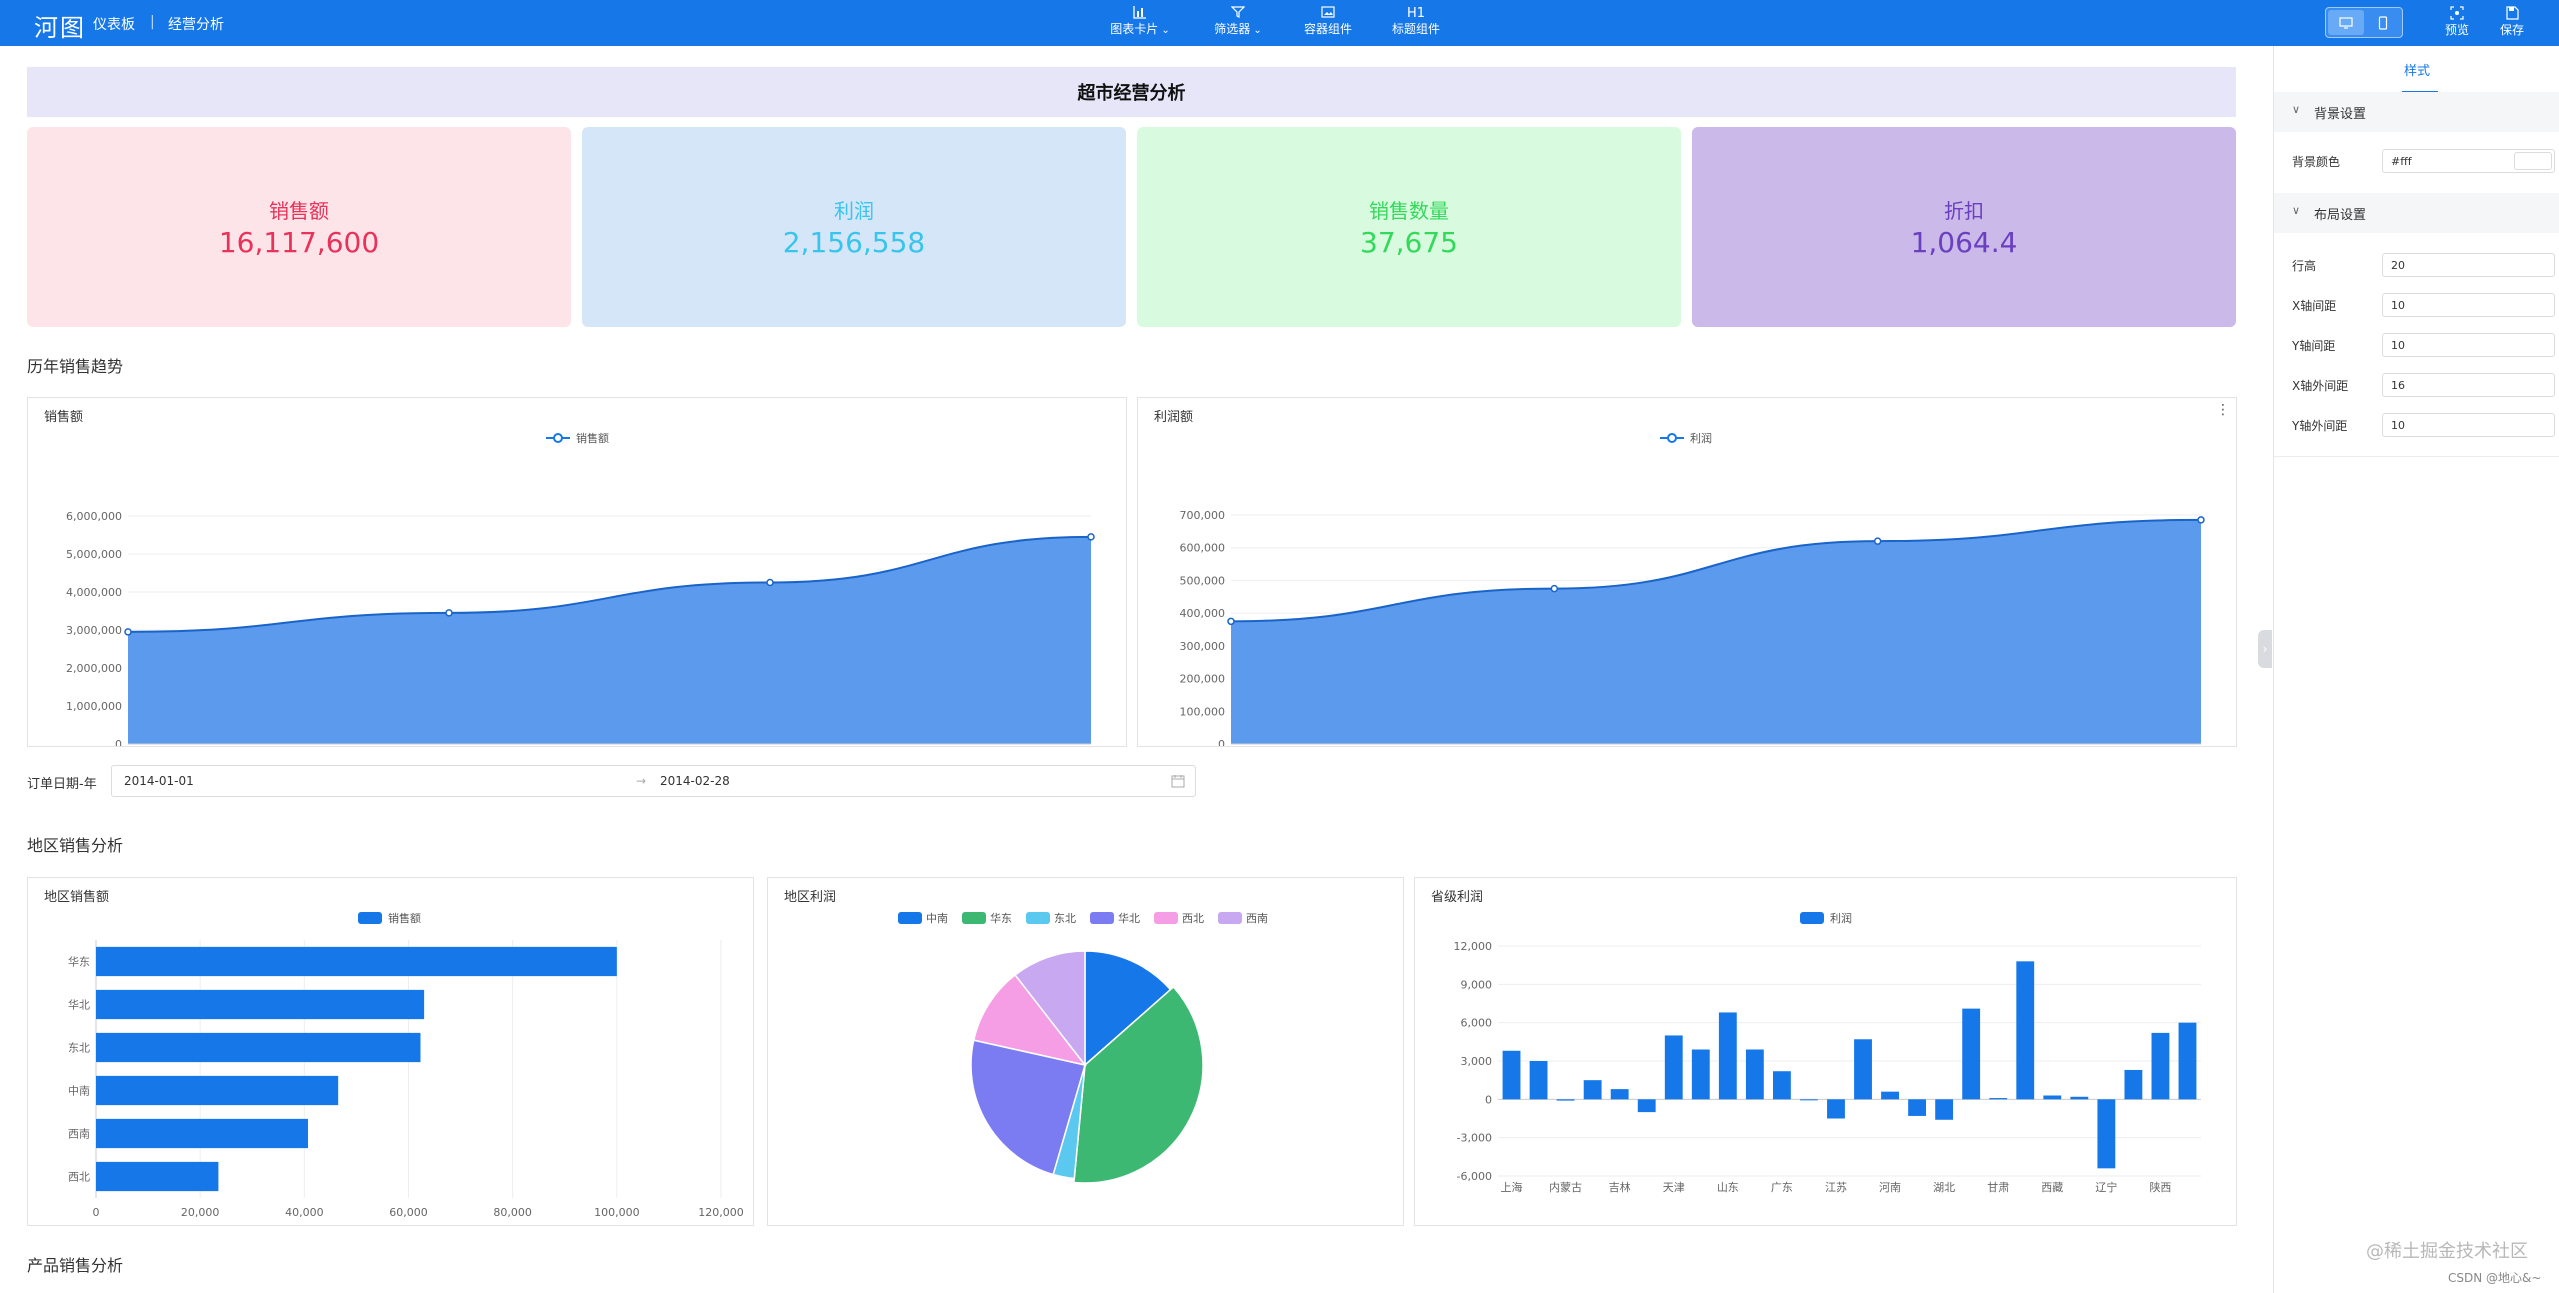 Image resolution: width=2559 pixels, height=1293 pixels. I want to click on start-date: 2014-01-01, so click(159, 781).